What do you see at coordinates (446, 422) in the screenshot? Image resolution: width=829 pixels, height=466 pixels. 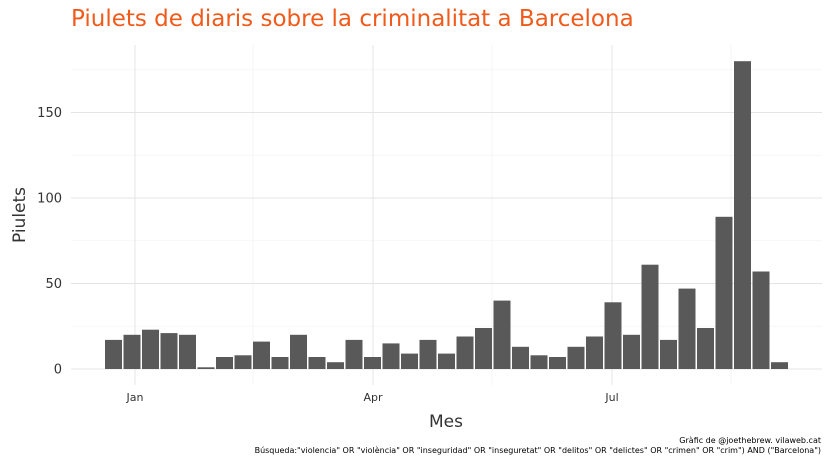 I see `x-axis-label: Mes` at bounding box center [446, 422].